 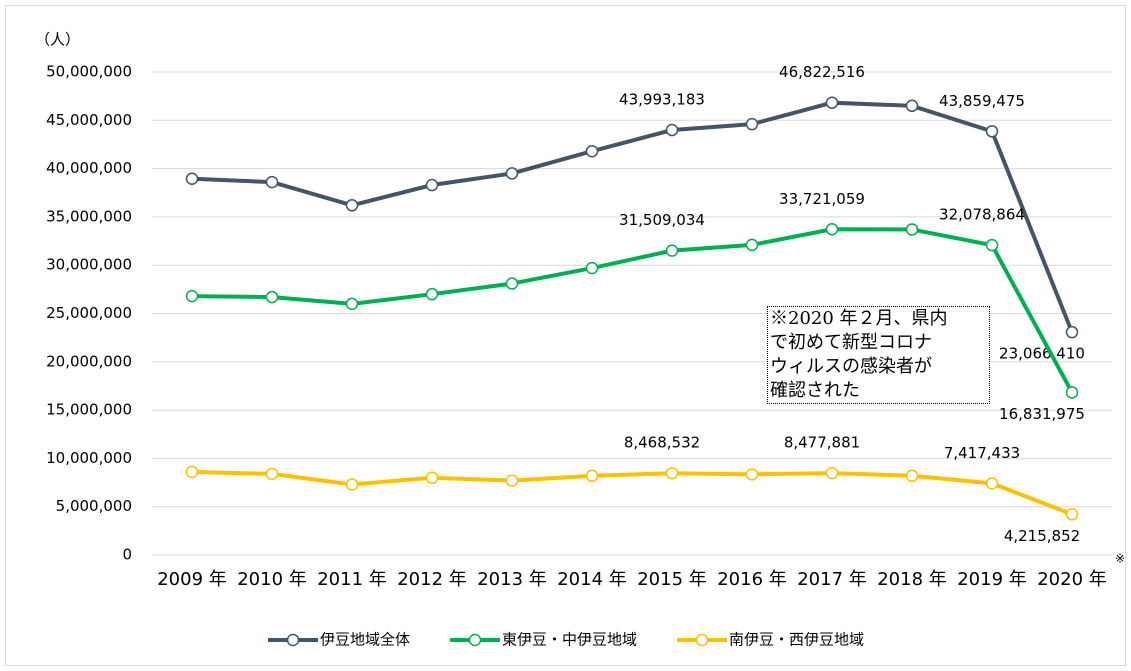 I want to click on x-tick-label: 2013 年, so click(x=512, y=579).